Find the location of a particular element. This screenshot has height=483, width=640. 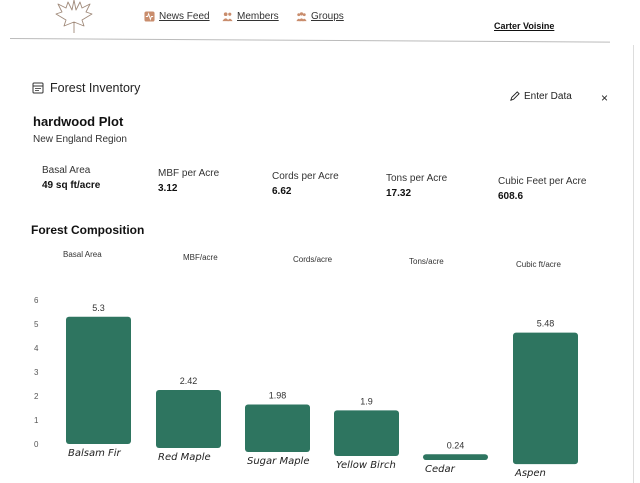

stat-label: Cords per Acre is located at coordinates (305, 176).